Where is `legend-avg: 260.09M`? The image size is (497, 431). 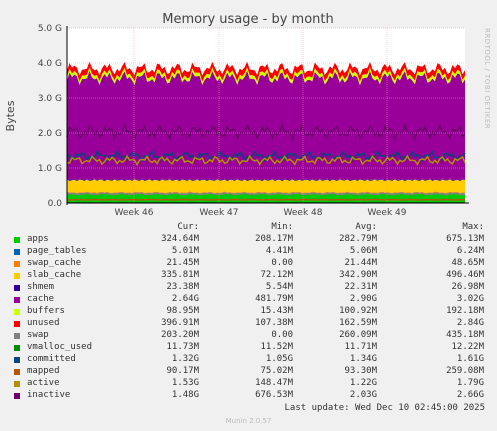 legend-avg: 260.09M is located at coordinates (358, 335).